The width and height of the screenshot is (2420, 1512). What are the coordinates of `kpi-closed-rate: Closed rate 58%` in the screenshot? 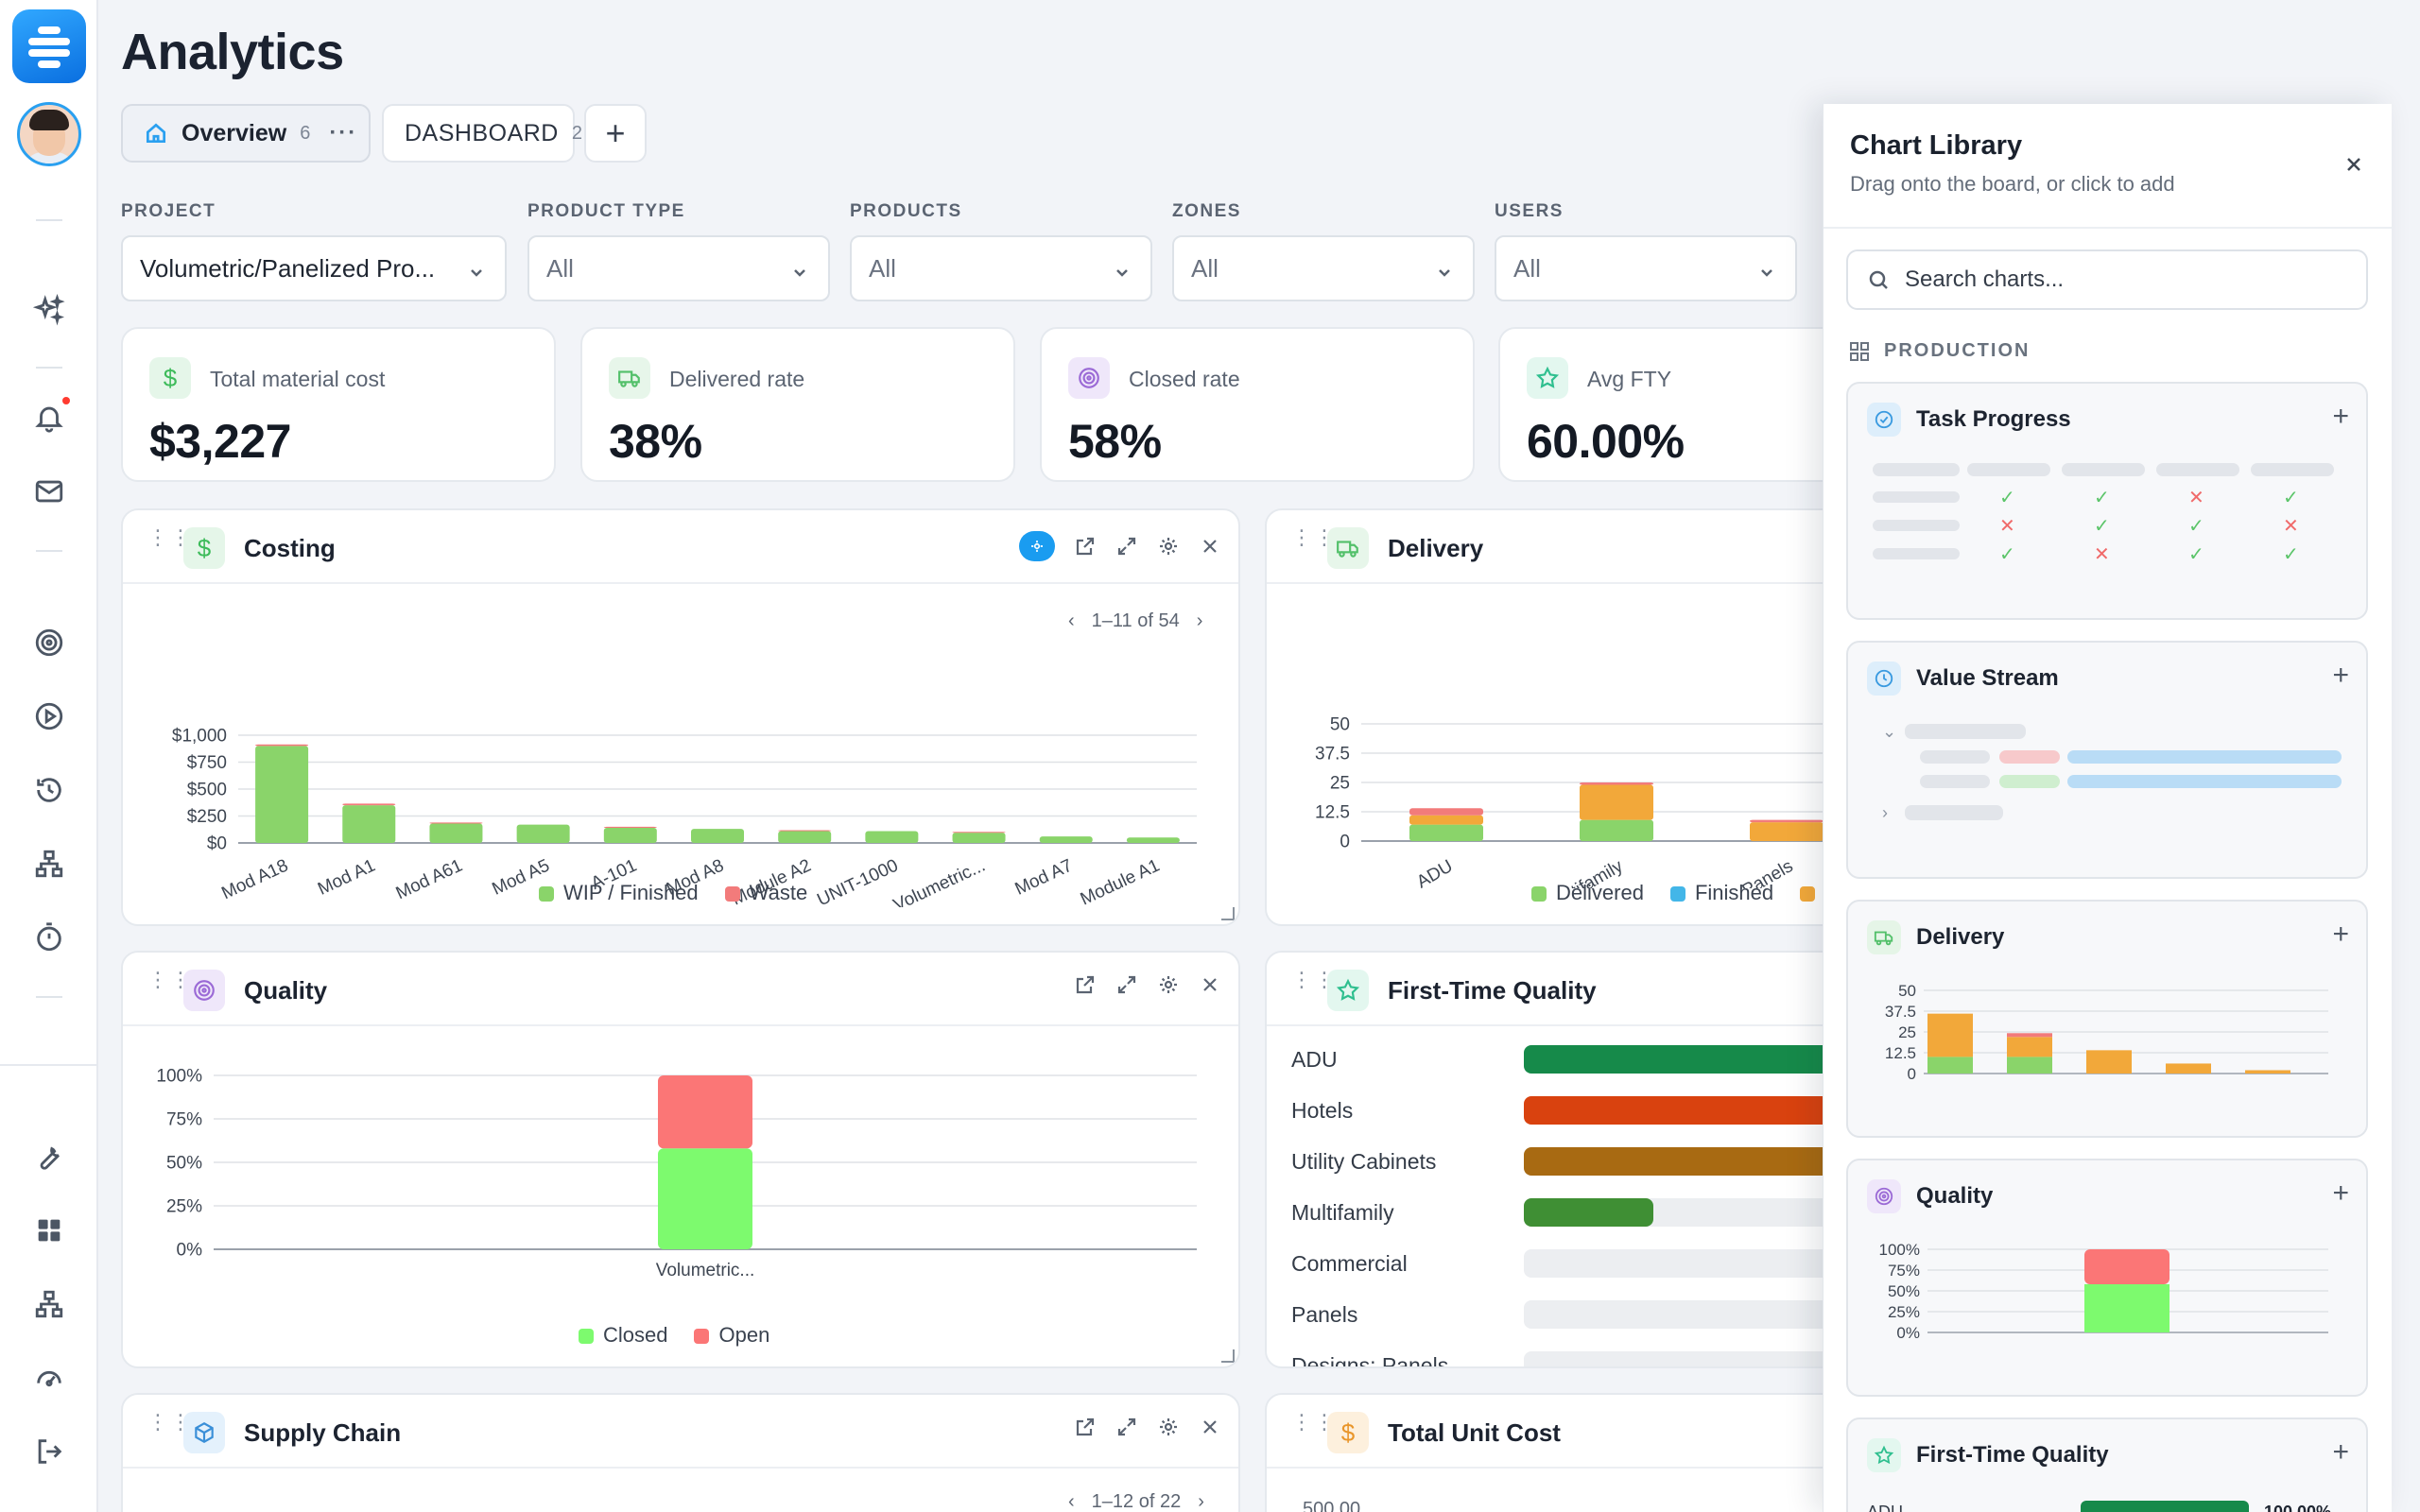 It's located at (1257, 404).